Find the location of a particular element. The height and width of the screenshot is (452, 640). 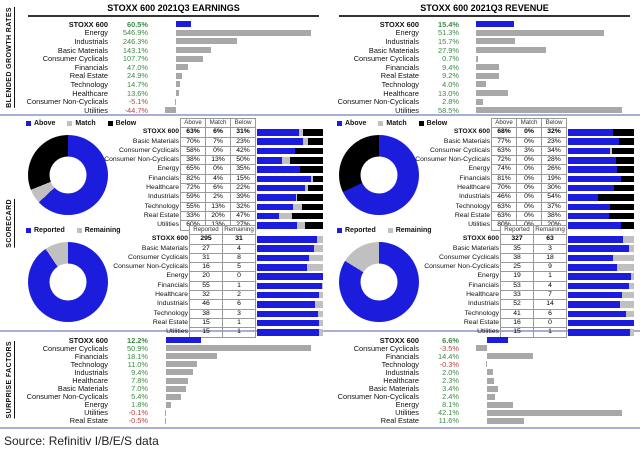

below-cell: 28% is located at coordinates (554, 160).